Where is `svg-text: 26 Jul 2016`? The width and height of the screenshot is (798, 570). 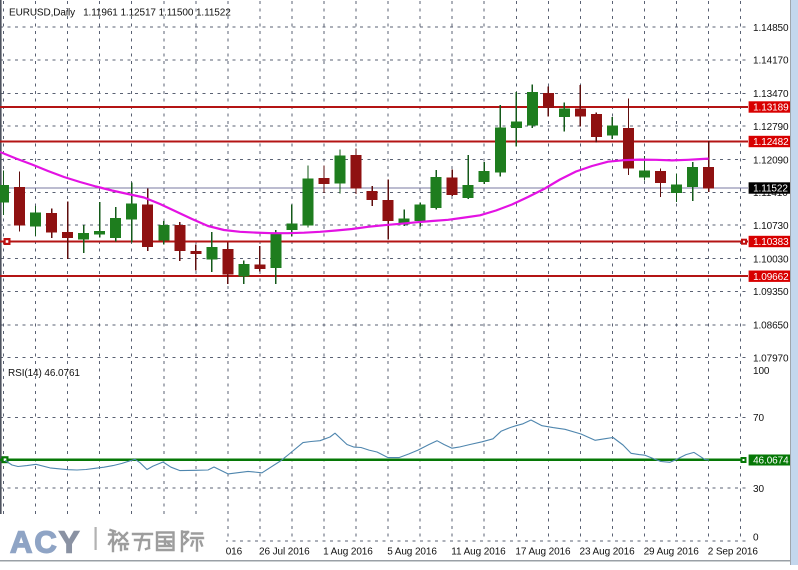 svg-text: 26 Jul 2016 is located at coordinates (284, 552).